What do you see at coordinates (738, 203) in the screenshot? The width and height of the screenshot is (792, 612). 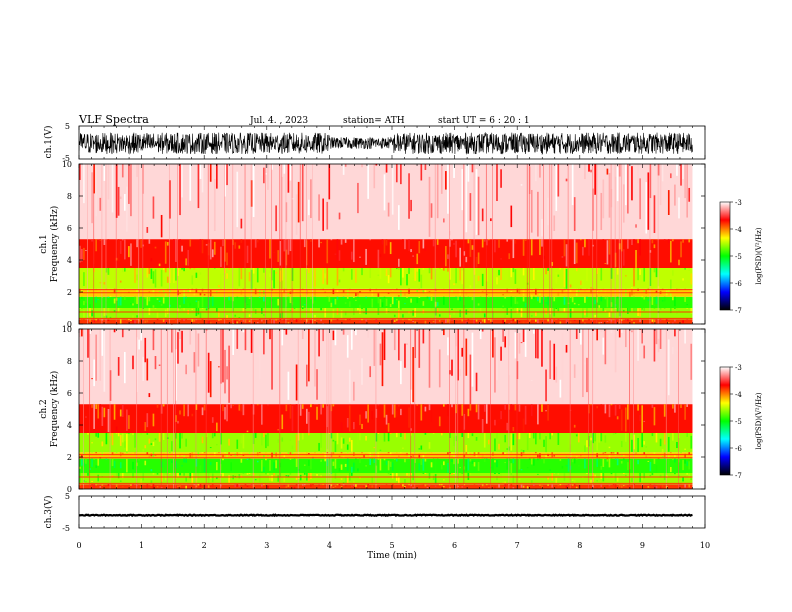 I see `colorbar-tick-label: -3` at bounding box center [738, 203].